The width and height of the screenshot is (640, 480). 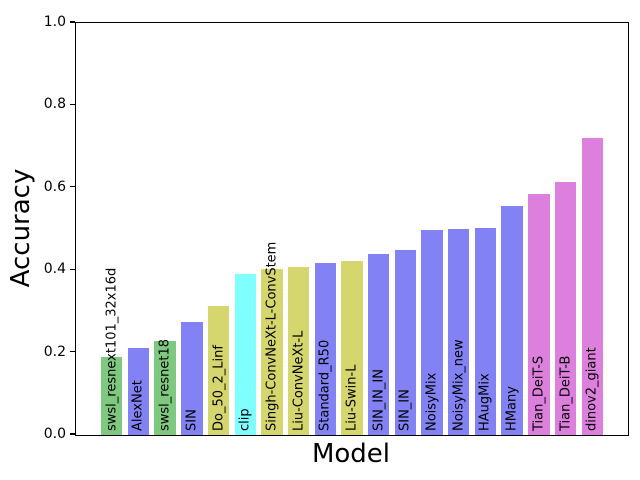 I want to click on bar-SIN_IN: SIN_IN, so click(x=405, y=342).